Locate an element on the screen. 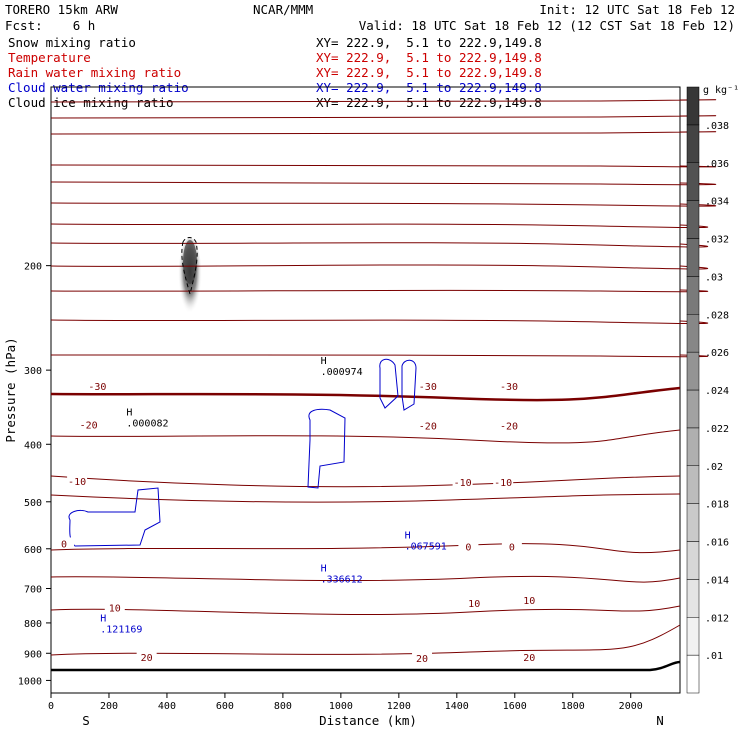 Image resolution: width=740 pixels, height=740 pixels. forecast-hour: Fcst: 6 h is located at coordinates (50, 25).